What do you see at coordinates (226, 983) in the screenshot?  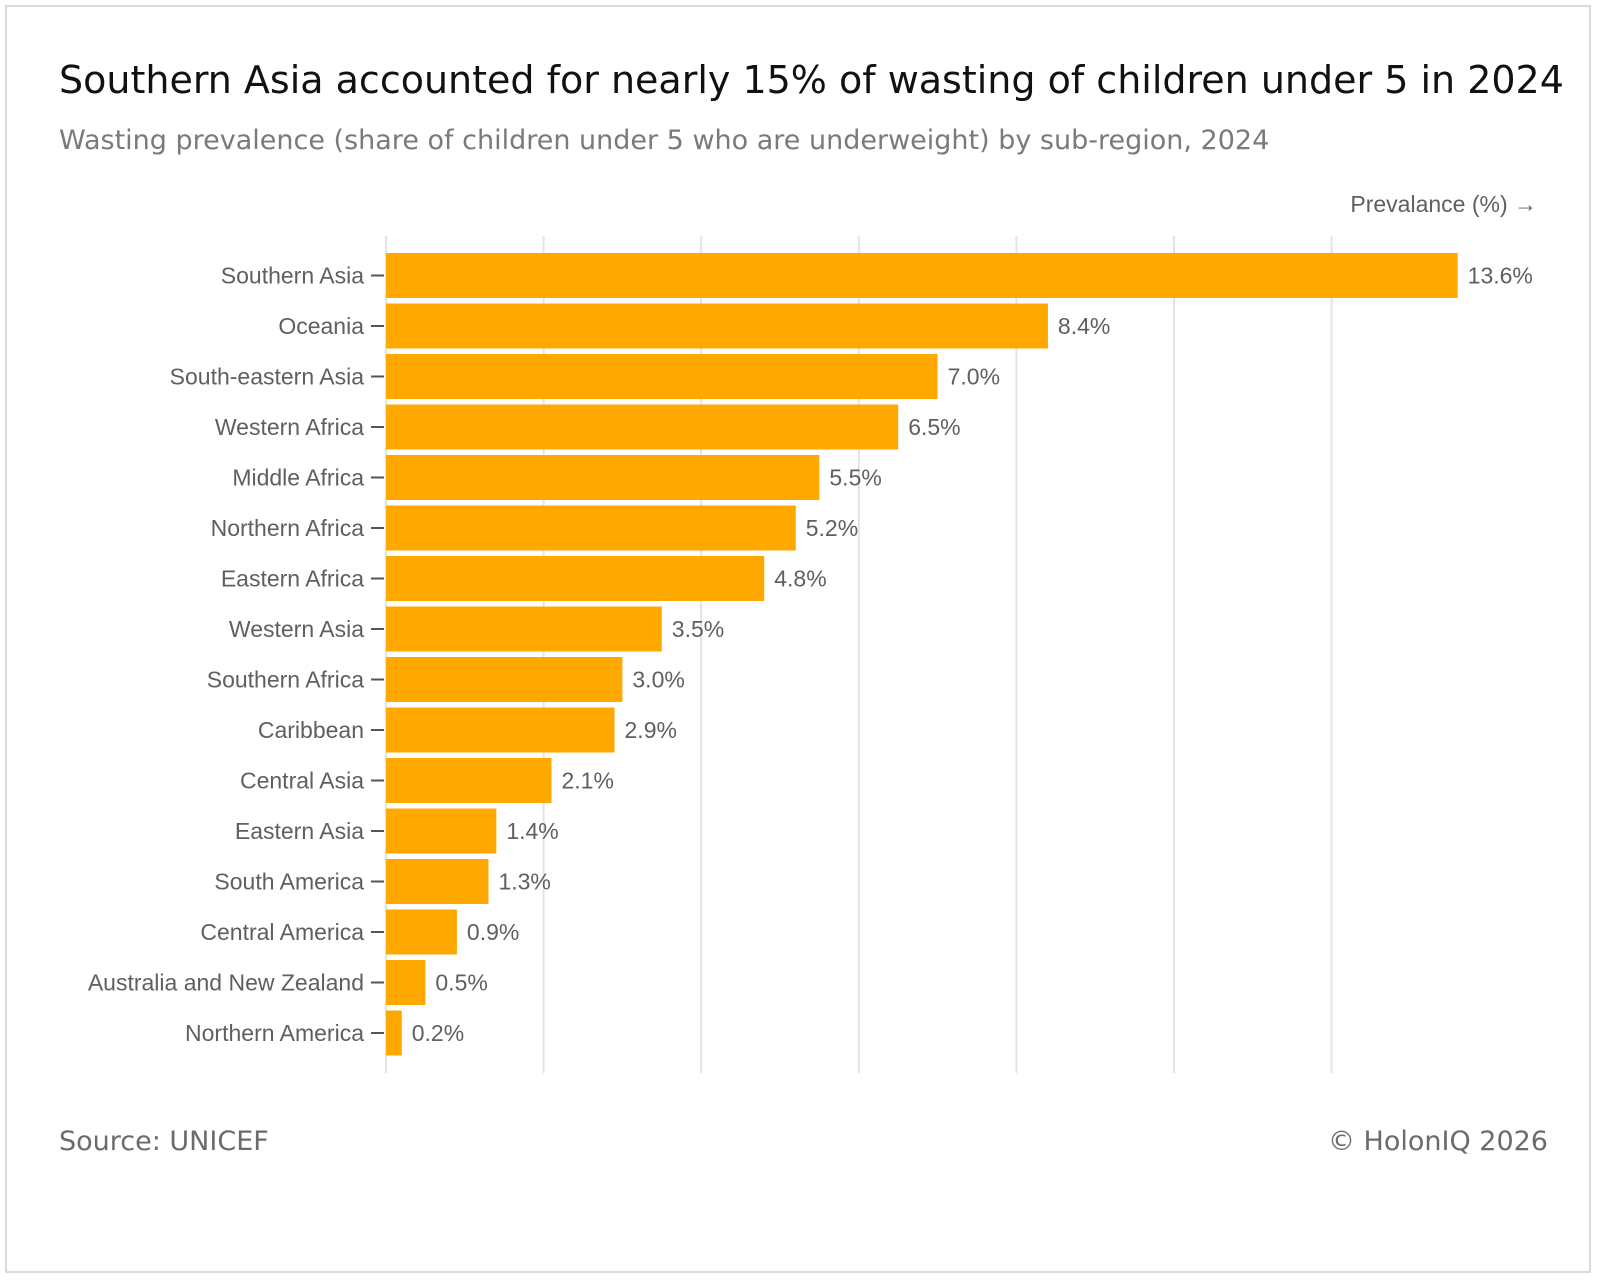 I see `category-label: Australia and New Zealand` at bounding box center [226, 983].